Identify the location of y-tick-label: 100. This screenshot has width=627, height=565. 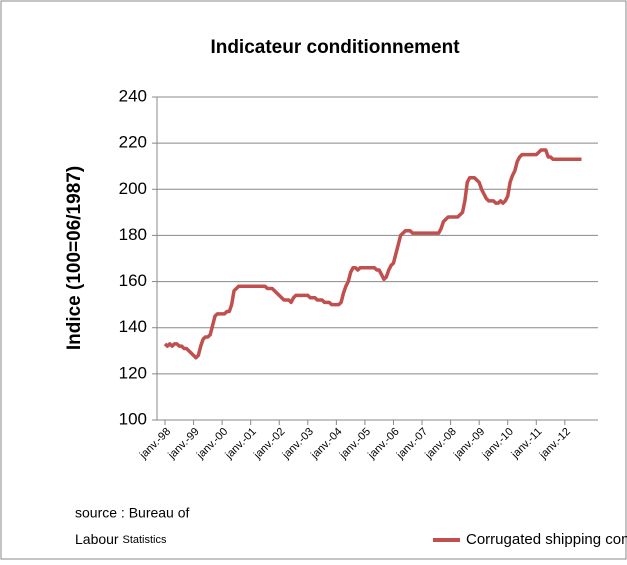
(133, 418).